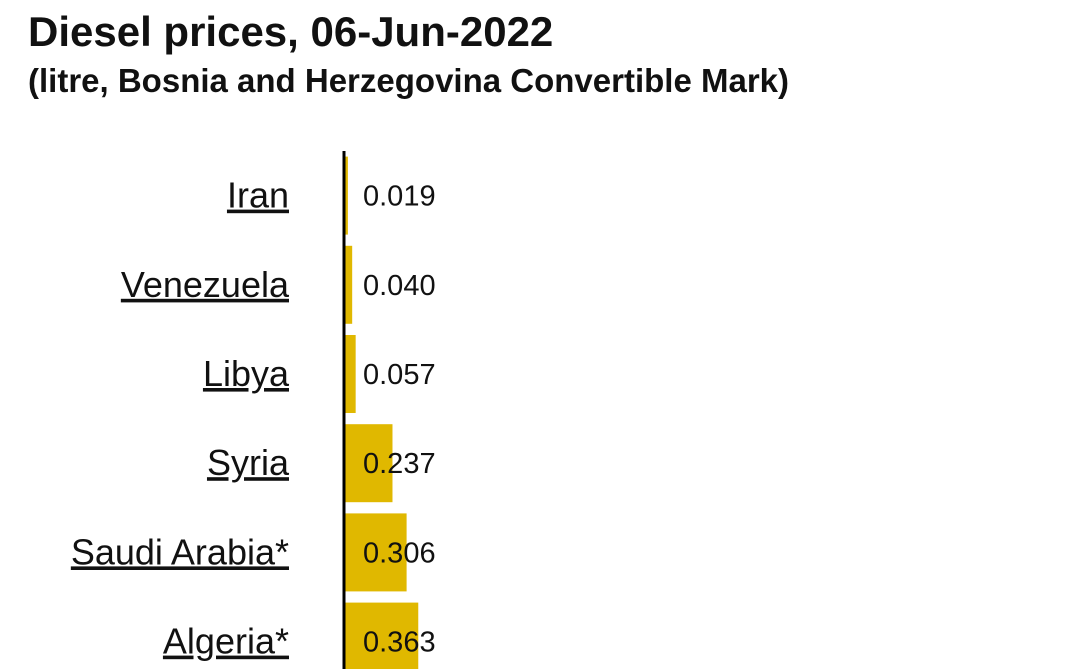 The height and width of the screenshot is (669, 1080). Describe the element at coordinates (381, 412) in the screenshot. I see `bars-layer` at that location.